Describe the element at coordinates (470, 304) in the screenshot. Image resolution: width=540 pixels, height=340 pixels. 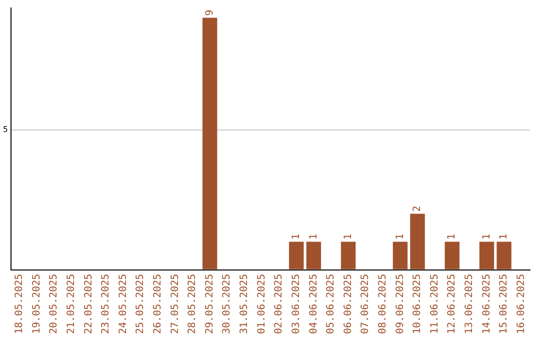
I see `x-tick-label: 13.06.2025` at that location.